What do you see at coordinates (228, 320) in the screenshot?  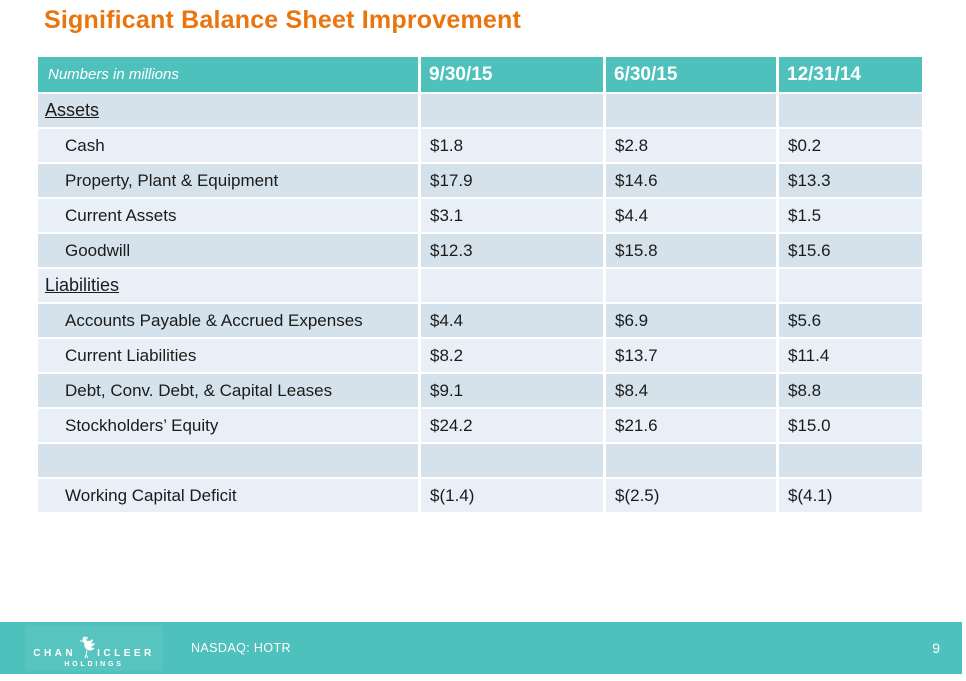 I see `row-label: Accounts Payable & Accrued Expenses` at bounding box center [228, 320].